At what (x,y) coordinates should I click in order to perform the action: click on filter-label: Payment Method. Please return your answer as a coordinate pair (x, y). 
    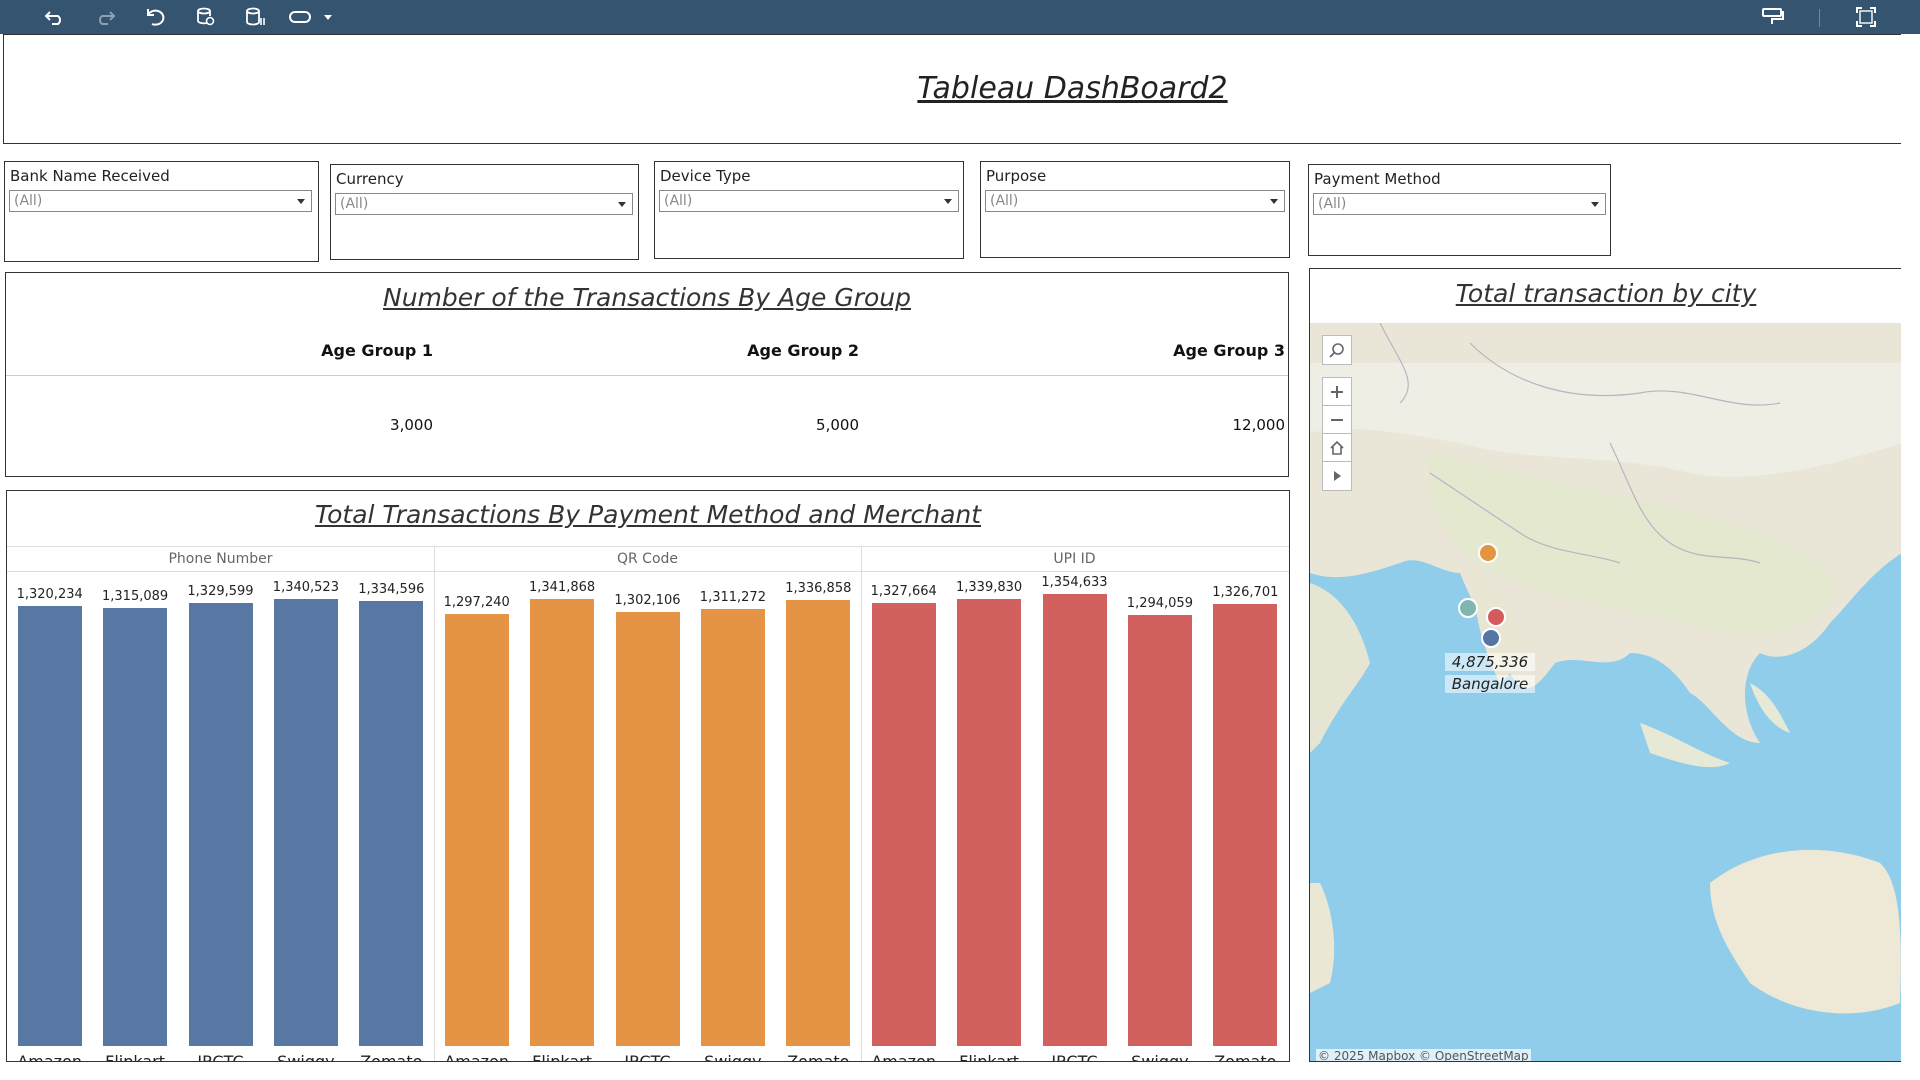
    Looking at the image, I should click on (1377, 179).